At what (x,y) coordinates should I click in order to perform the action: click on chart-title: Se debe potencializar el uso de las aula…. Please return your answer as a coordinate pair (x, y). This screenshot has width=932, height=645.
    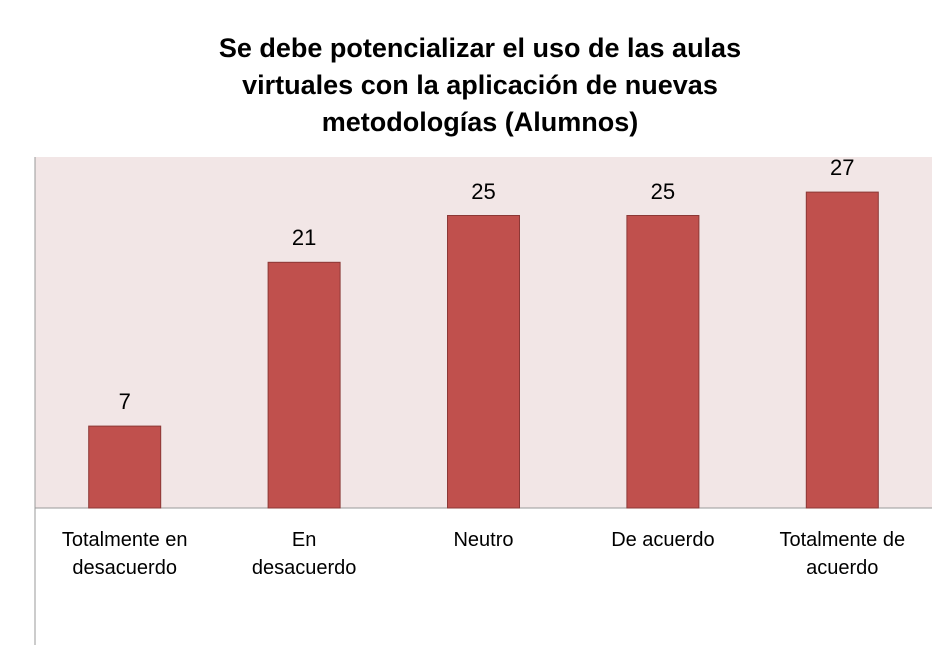
    Looking at the image, I should click on (480, 85).